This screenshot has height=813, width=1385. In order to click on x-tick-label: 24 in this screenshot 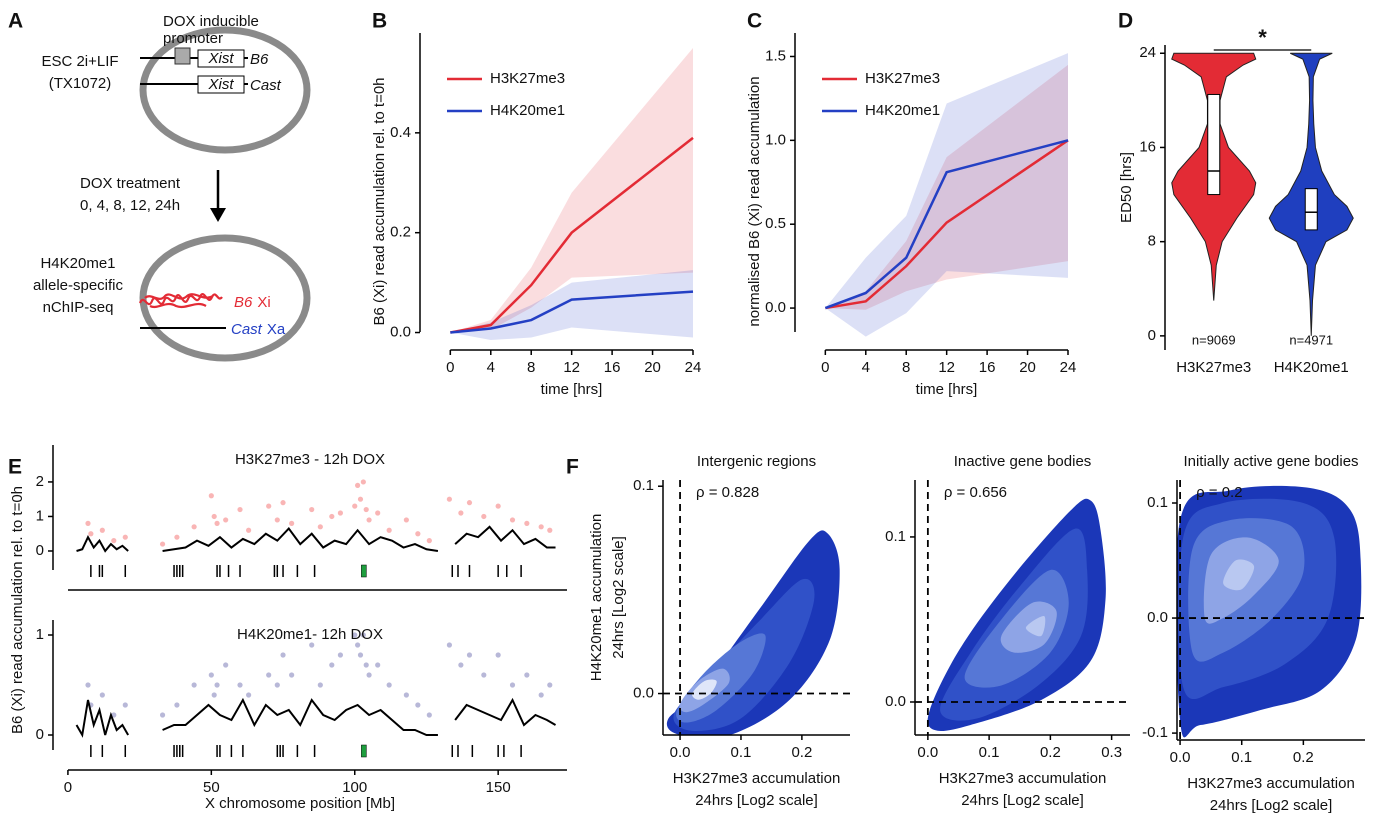, I will do `click(693, 367)`.